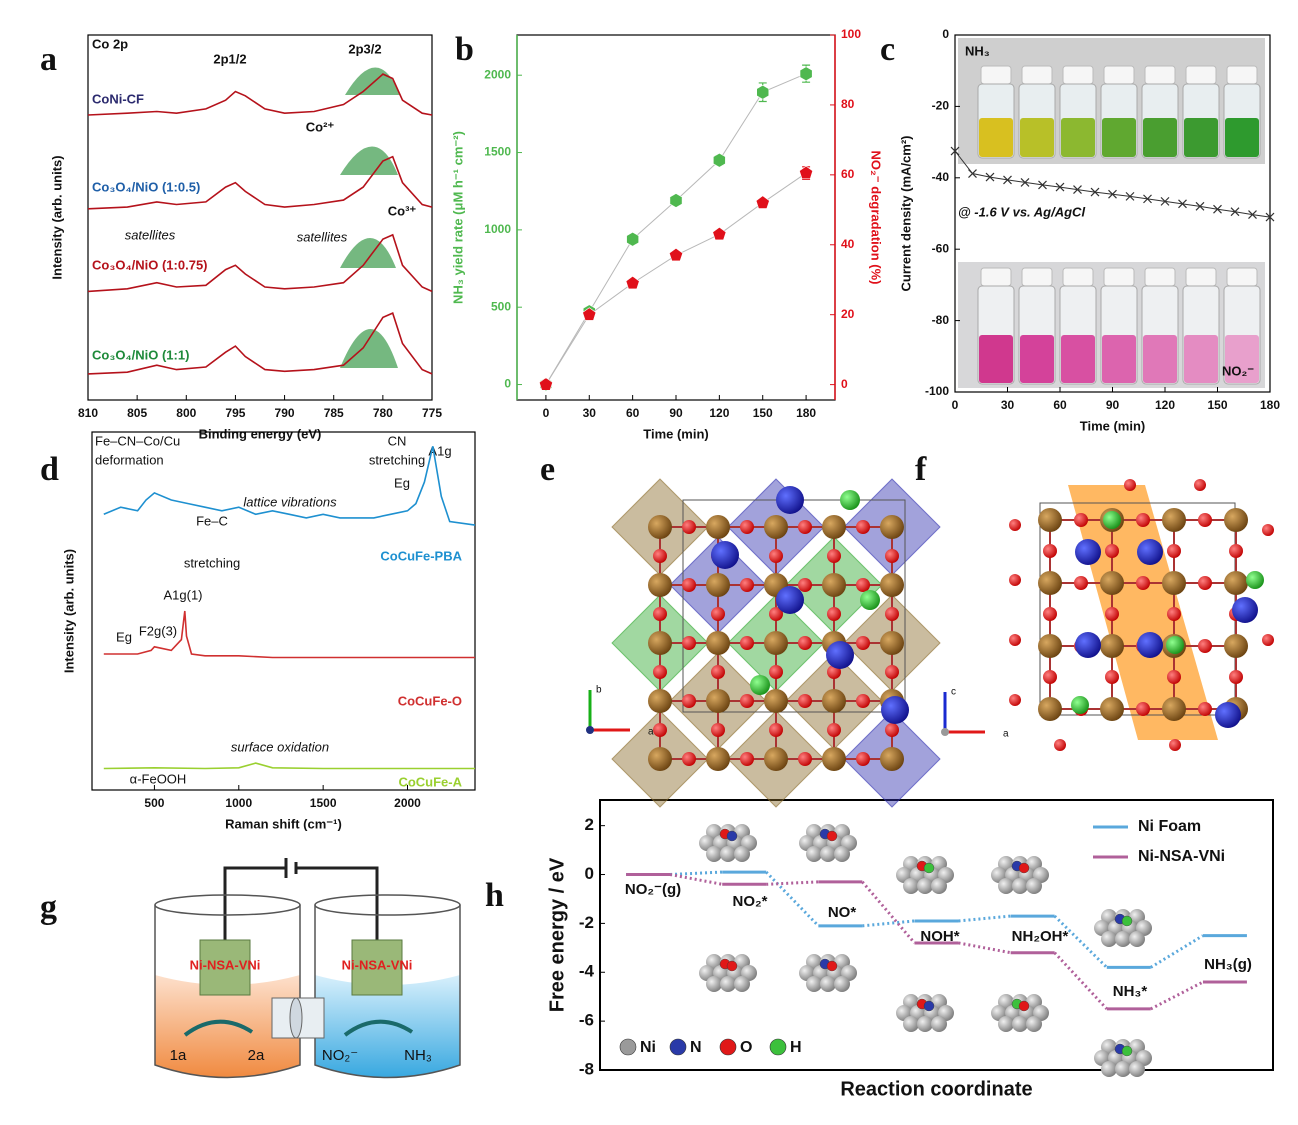 The image size is (1298, 1125). What do you see at coordinates (229, 58) in the screenshot?
I see `annotation: 2p1/2` at bounding box center [229, 58].